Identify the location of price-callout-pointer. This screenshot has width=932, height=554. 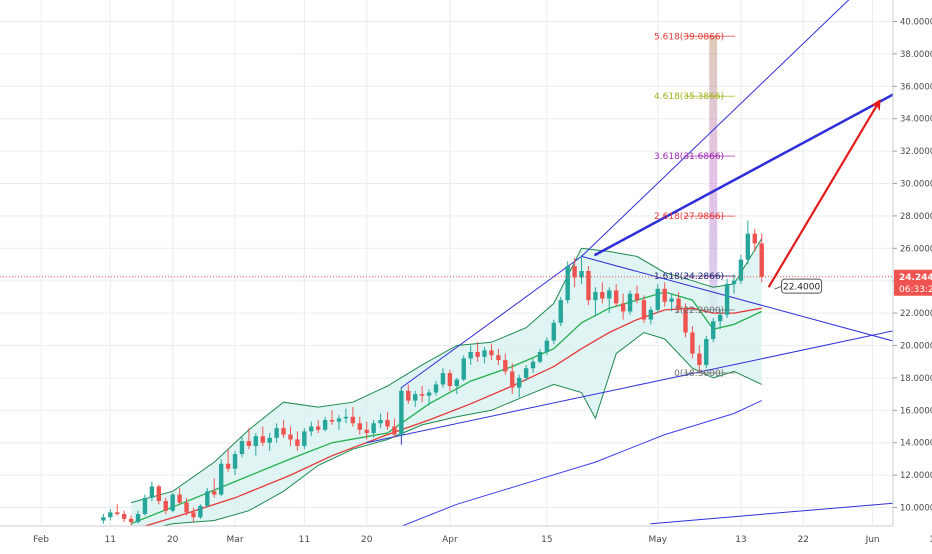
(778, 287).